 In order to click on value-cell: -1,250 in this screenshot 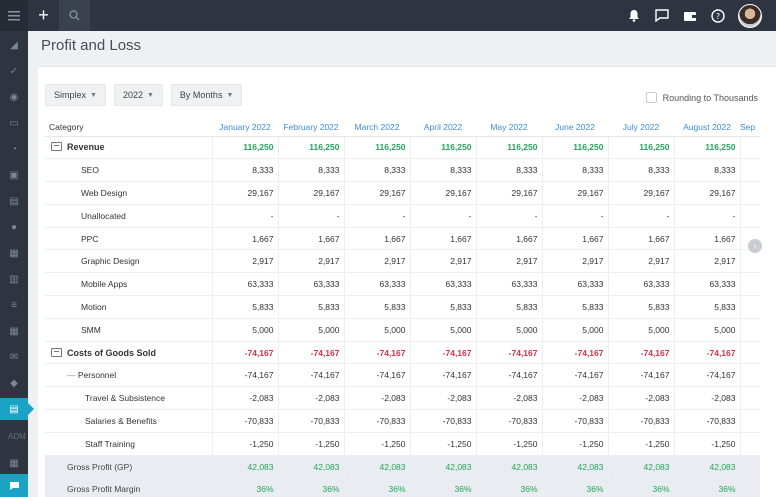, I will do `click(508, 444)`.